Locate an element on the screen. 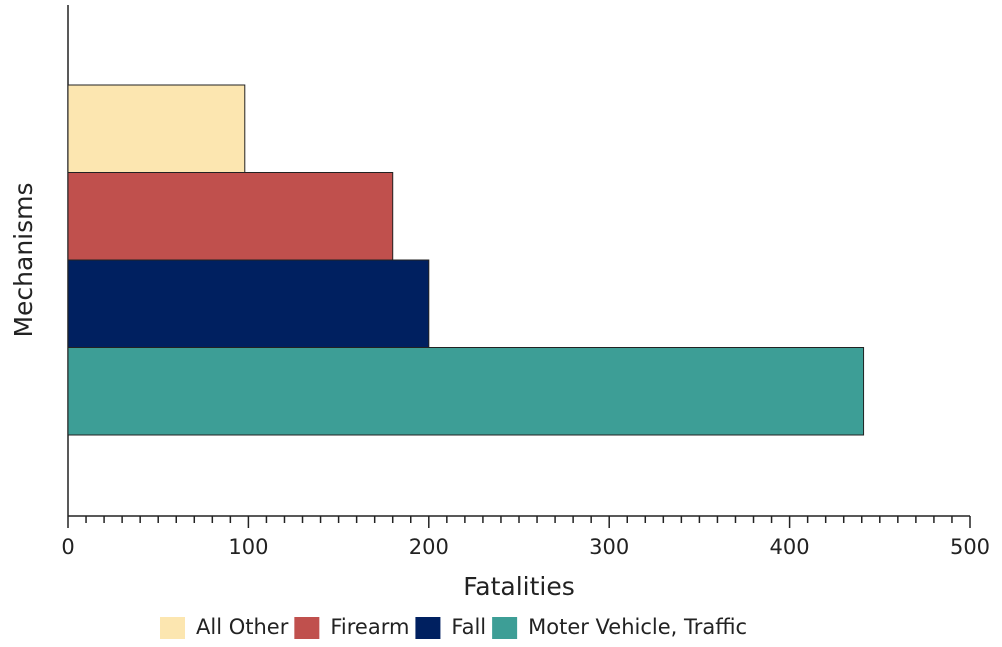 Image resolution: width=1002 pixels, height=647 pixels. legend-label: All Other is located at coordinates (242, 627).